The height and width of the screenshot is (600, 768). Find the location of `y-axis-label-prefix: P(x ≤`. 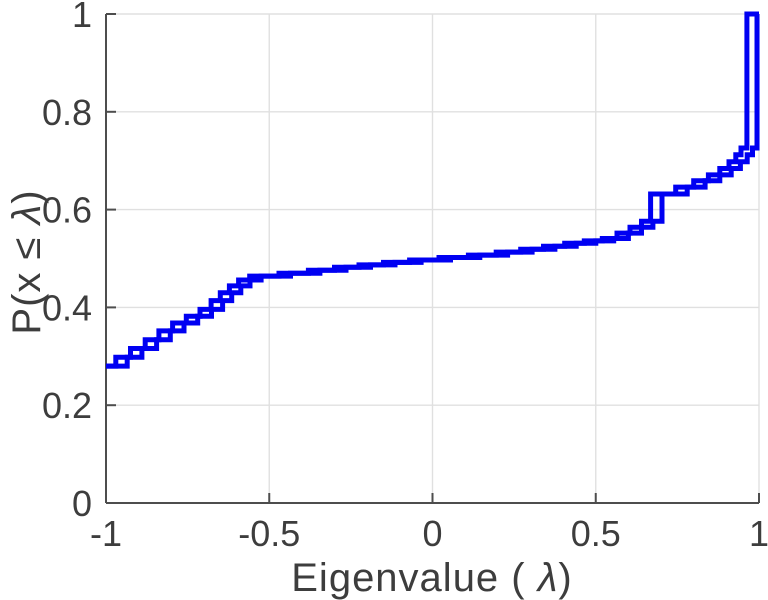

y-axis-label-prefix: P(x ≤ is located at coordinates (27, 279).